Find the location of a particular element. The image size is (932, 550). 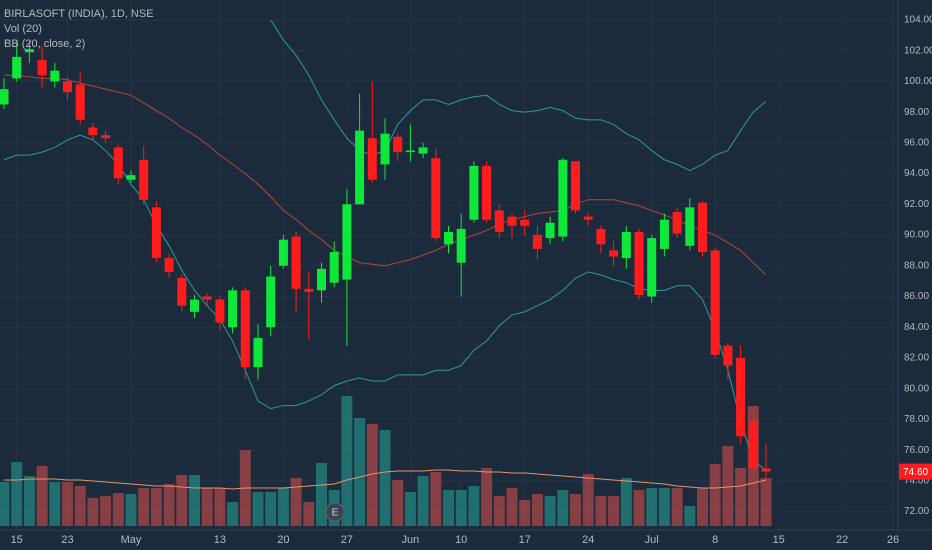

y-tick-label: 80.00 is located at coordinates (916, 388).